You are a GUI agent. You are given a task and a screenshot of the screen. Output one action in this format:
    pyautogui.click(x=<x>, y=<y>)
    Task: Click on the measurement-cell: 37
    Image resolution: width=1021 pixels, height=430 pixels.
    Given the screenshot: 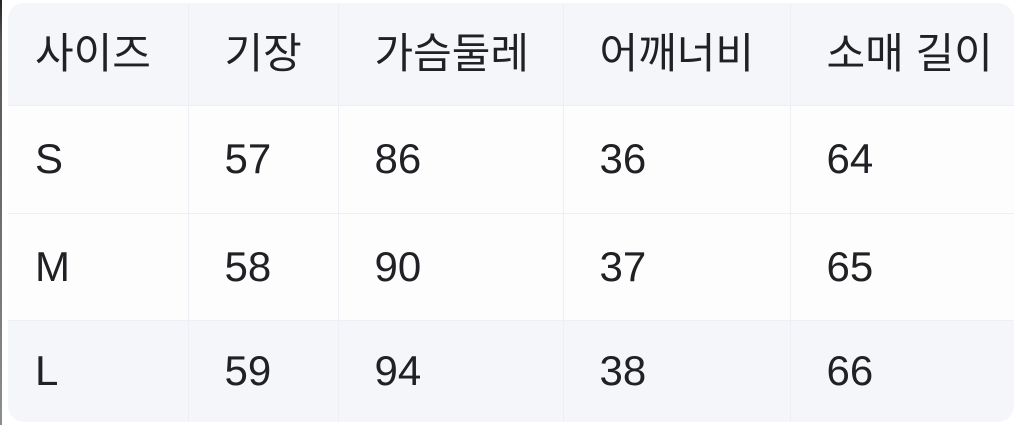 What is the action you would take?
    pyautogui.click(x=676, y=266)
    